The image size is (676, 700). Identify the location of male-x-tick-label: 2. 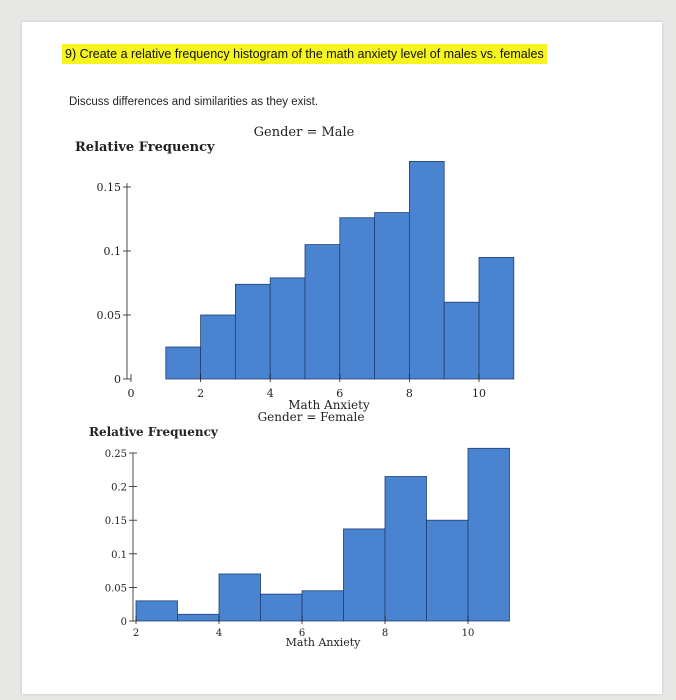
(200, 393).